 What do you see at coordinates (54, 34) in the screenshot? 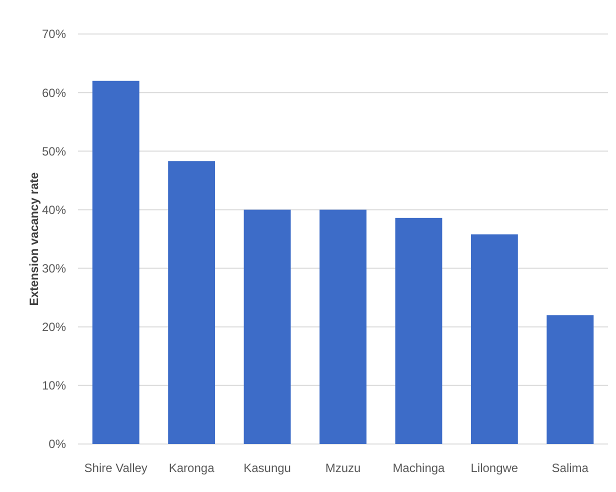
I see `y-tick-label: 70%` at bounding box center [54, 34].